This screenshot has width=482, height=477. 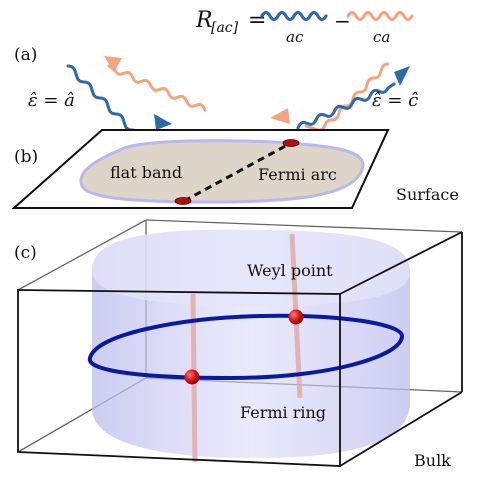 What do you see at coordinates (237, 172) in the screenshot?
I see `fermi-arc-line` at bounding box center [237, 172].